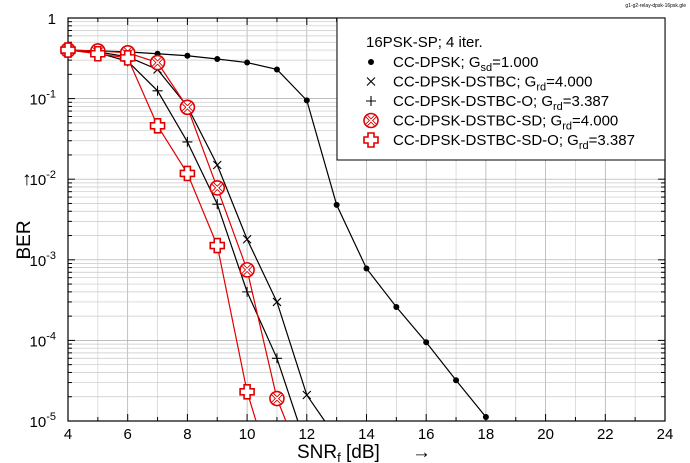  What do you see at coordinates (486, 434) in the screenshot?
I see `x-tick-label: 18` at bounding box center [486, 434].